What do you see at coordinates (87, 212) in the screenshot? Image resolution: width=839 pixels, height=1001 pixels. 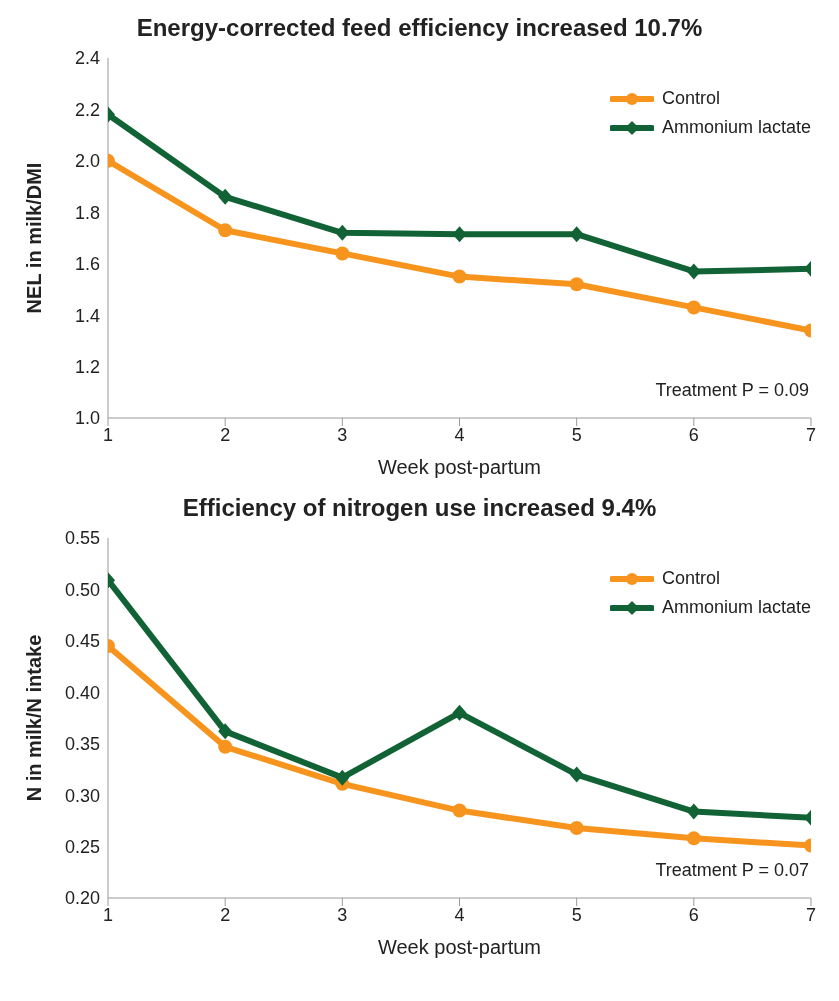 I see `y-tick-label: 1.8` at bounding box center [87, 212].